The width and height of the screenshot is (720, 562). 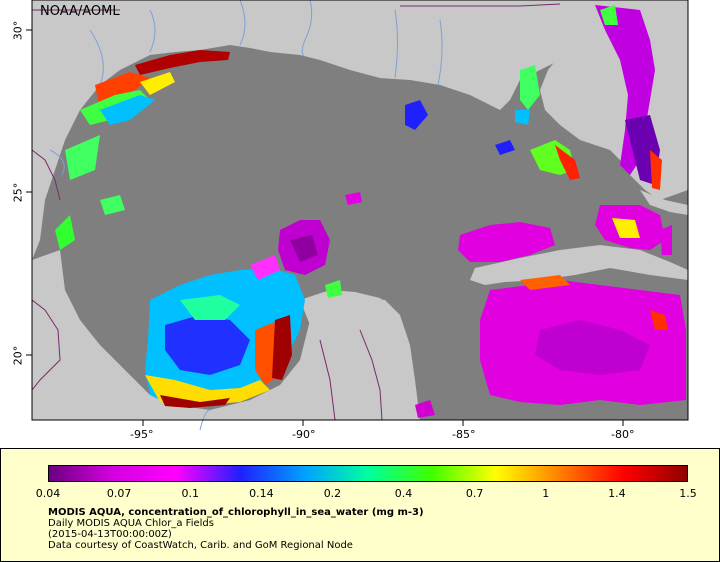 I want to click on x-tick-label-80: -80°, so click(x=623, y=434).